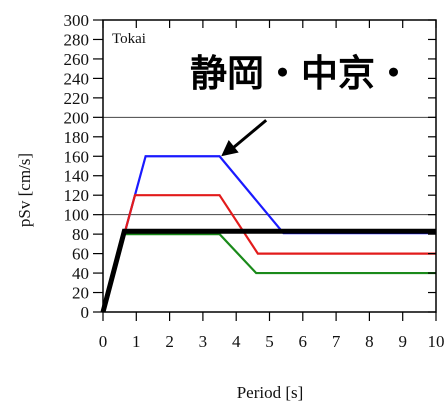 This screenshot has height=406, width=445. What do you see at coordinates (80, 234) in the screenshot?
I see `y-tick-label-4: 80` at bounding box center [80, 234].